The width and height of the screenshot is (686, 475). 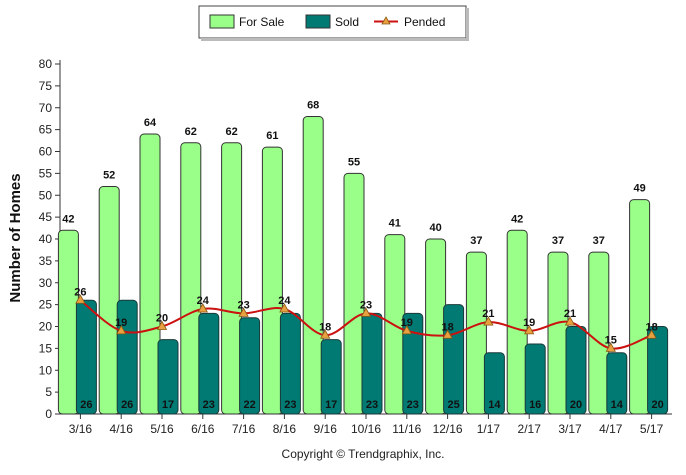 I want to click on y-tick-label-25: 25, so click(x=46, y=305).